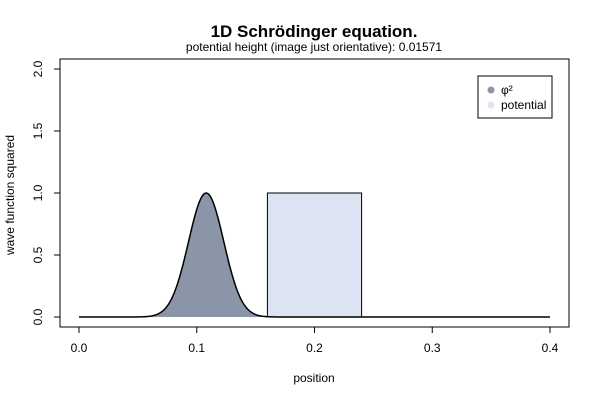 Image resolution: width=600 pixels, height=400 pixels. I want to click on legend: φ² potential, so click(515, 97).